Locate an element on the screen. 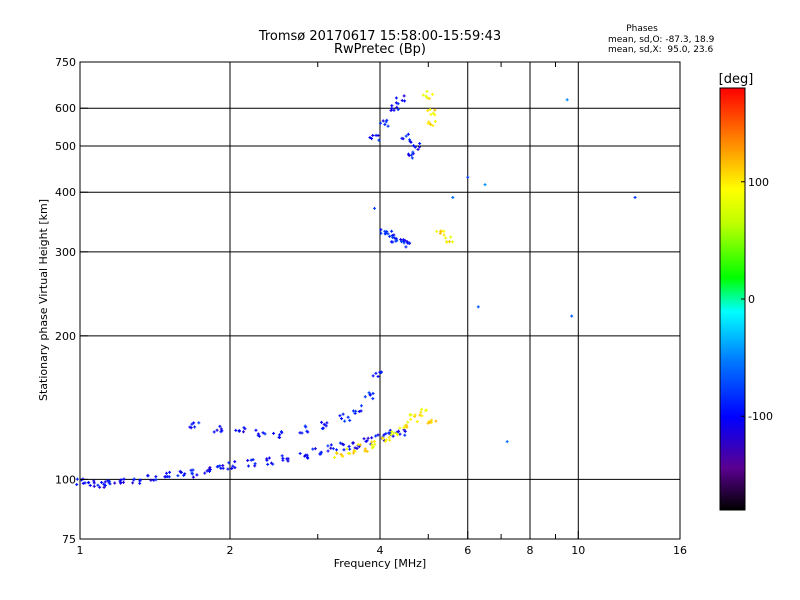  colorbar-tick-label--100: -100 is located at coordinates (760, 416).